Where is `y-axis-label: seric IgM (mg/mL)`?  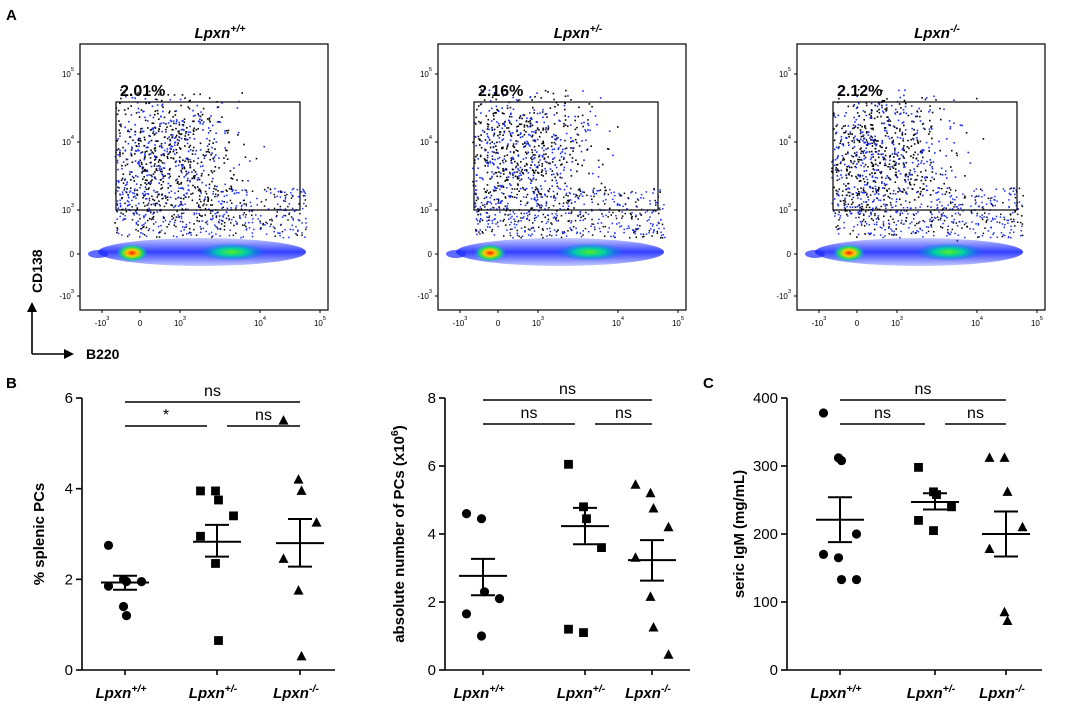
y-axis-label: seric IgM (mg/mL) is located at coordinates (739, 534).